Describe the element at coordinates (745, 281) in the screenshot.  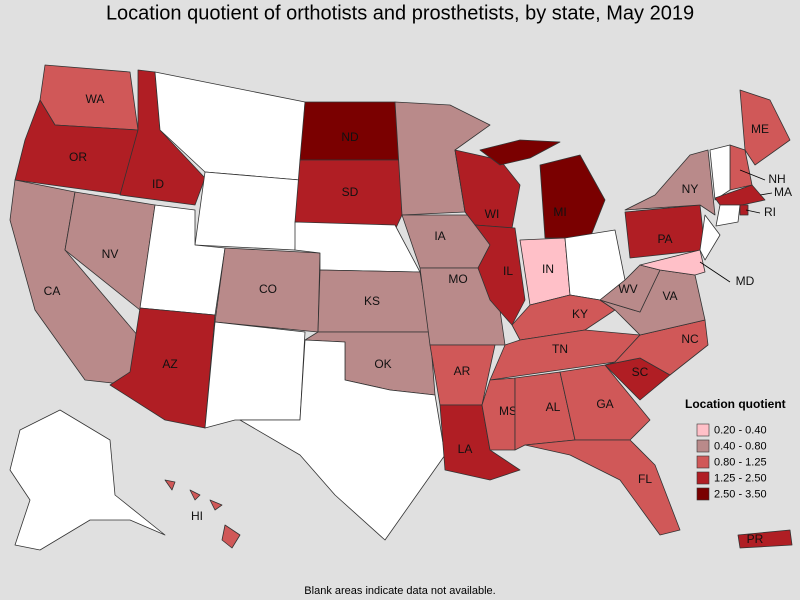
I see `state-label: MD` at that location.